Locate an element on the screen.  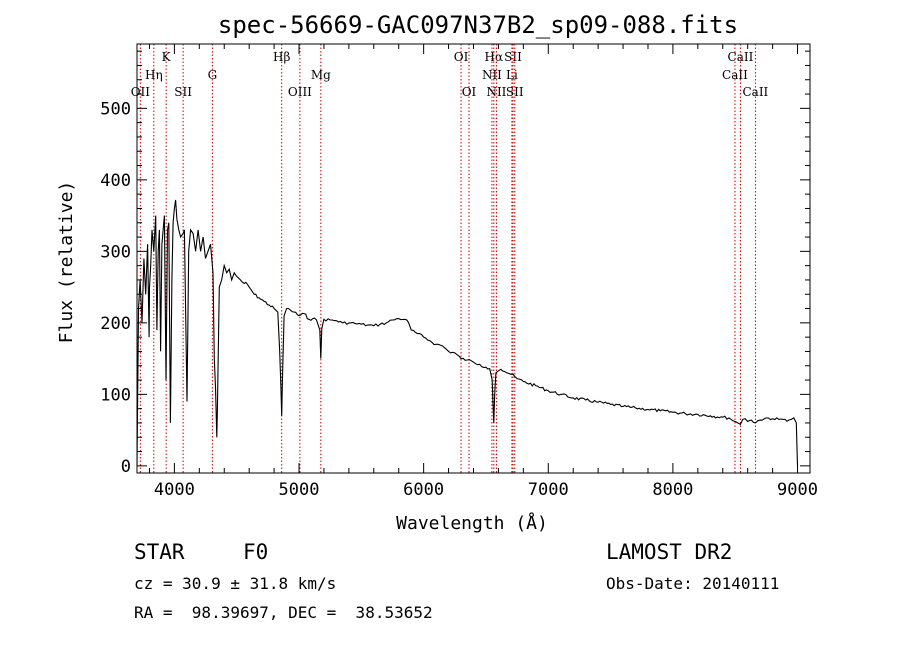
y-tick-label: 400 is located at coordinates (115, 181).